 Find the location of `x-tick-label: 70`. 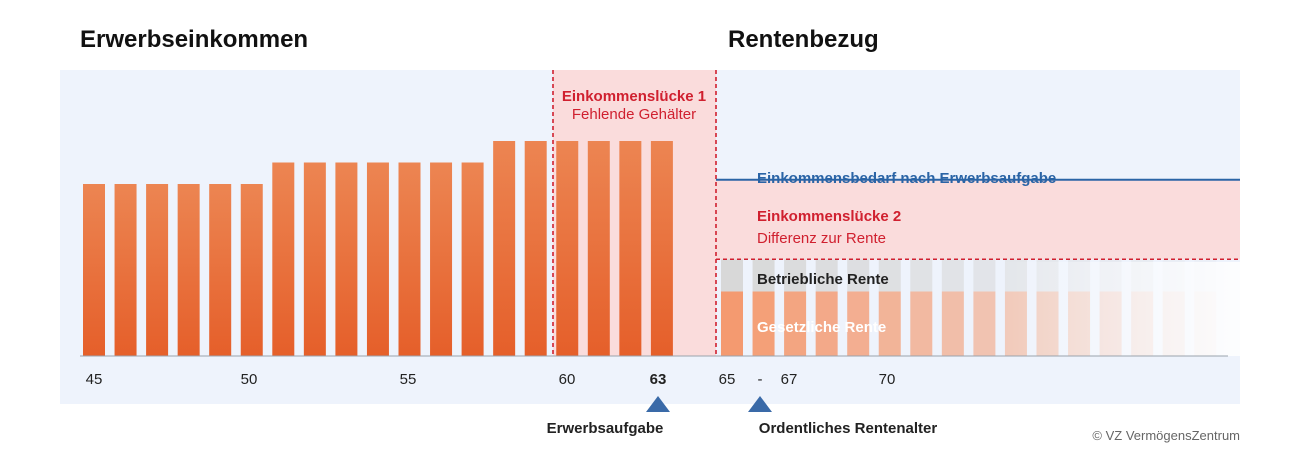

x-tick-label: 70 is located at coordinates (887, 379).